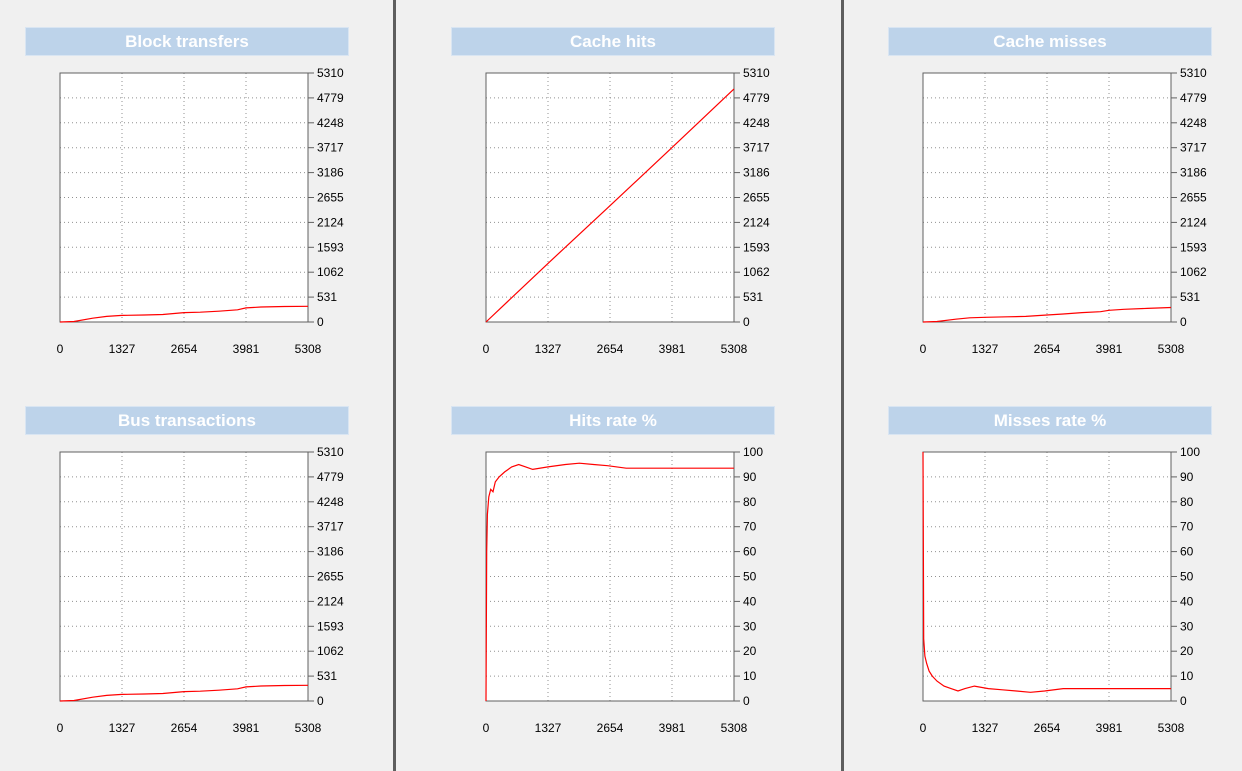 This screenshot has width=1242, height=771. What do you see at coordinates (613, 420) in the screenshot?
I see `chart-title: Hits rate %` at bounding box center [613, 420].